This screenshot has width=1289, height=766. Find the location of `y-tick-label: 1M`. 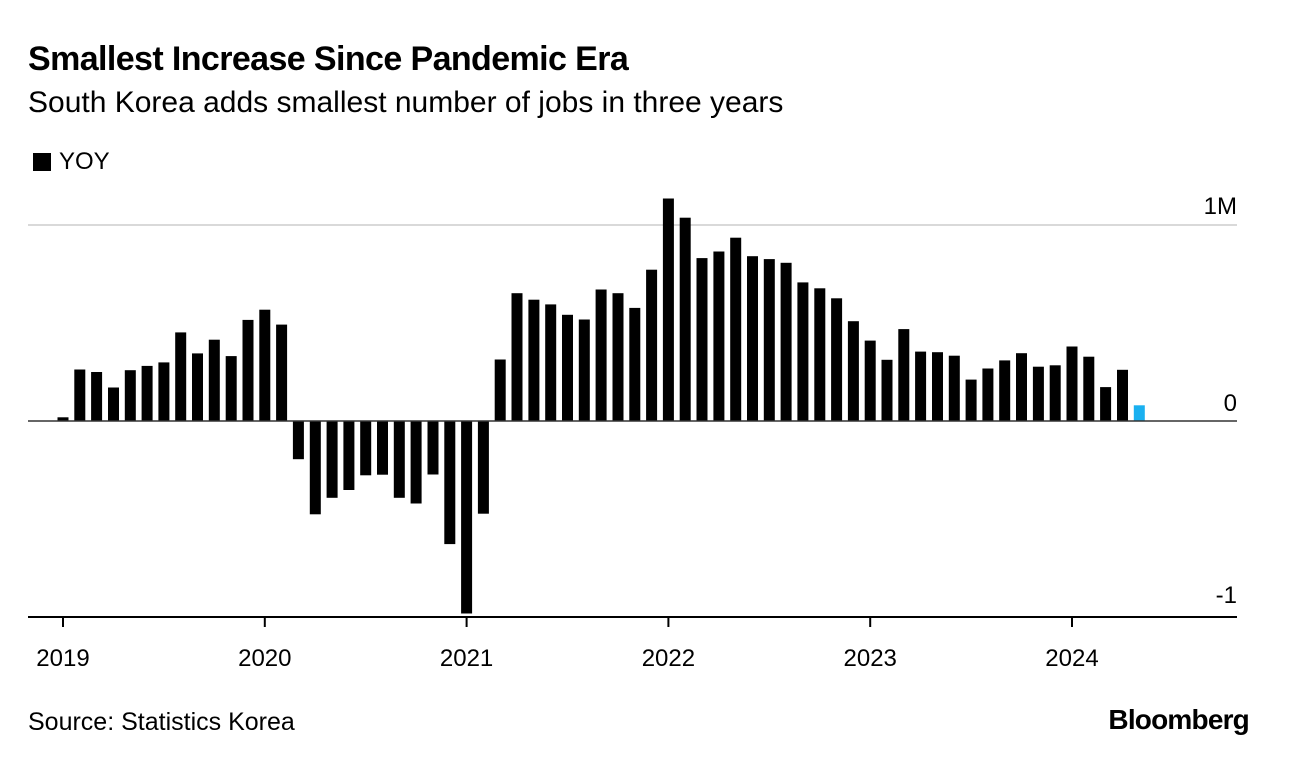

y-tick-label: 1M is located at coordinates (1220, 206).